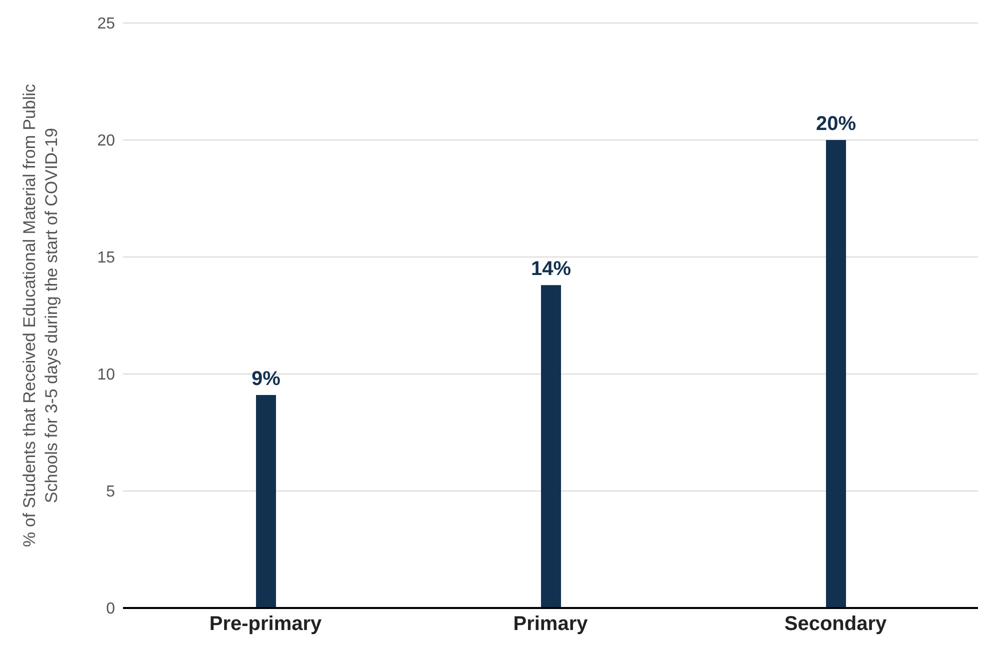 This screenshot has height=655, width=986. What do you see at coordinates (106, 375) in the screenshot?
I see `y-tick-label: 10` at bounding box center [106, 375].